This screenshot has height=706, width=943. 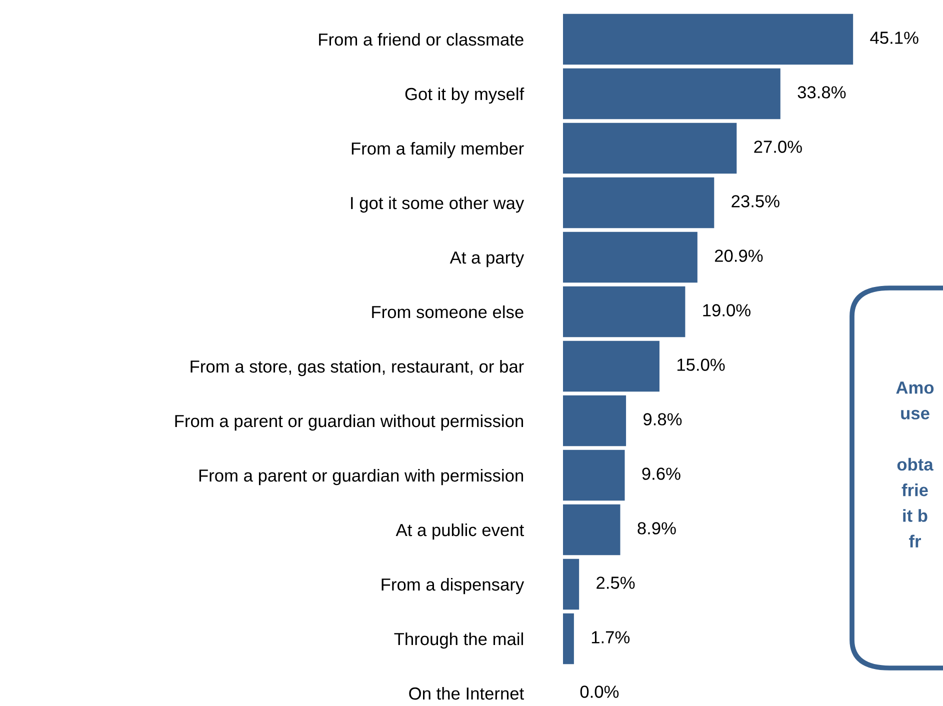 I want to click on data-label: 8.9%, so click(x=657, y=528).